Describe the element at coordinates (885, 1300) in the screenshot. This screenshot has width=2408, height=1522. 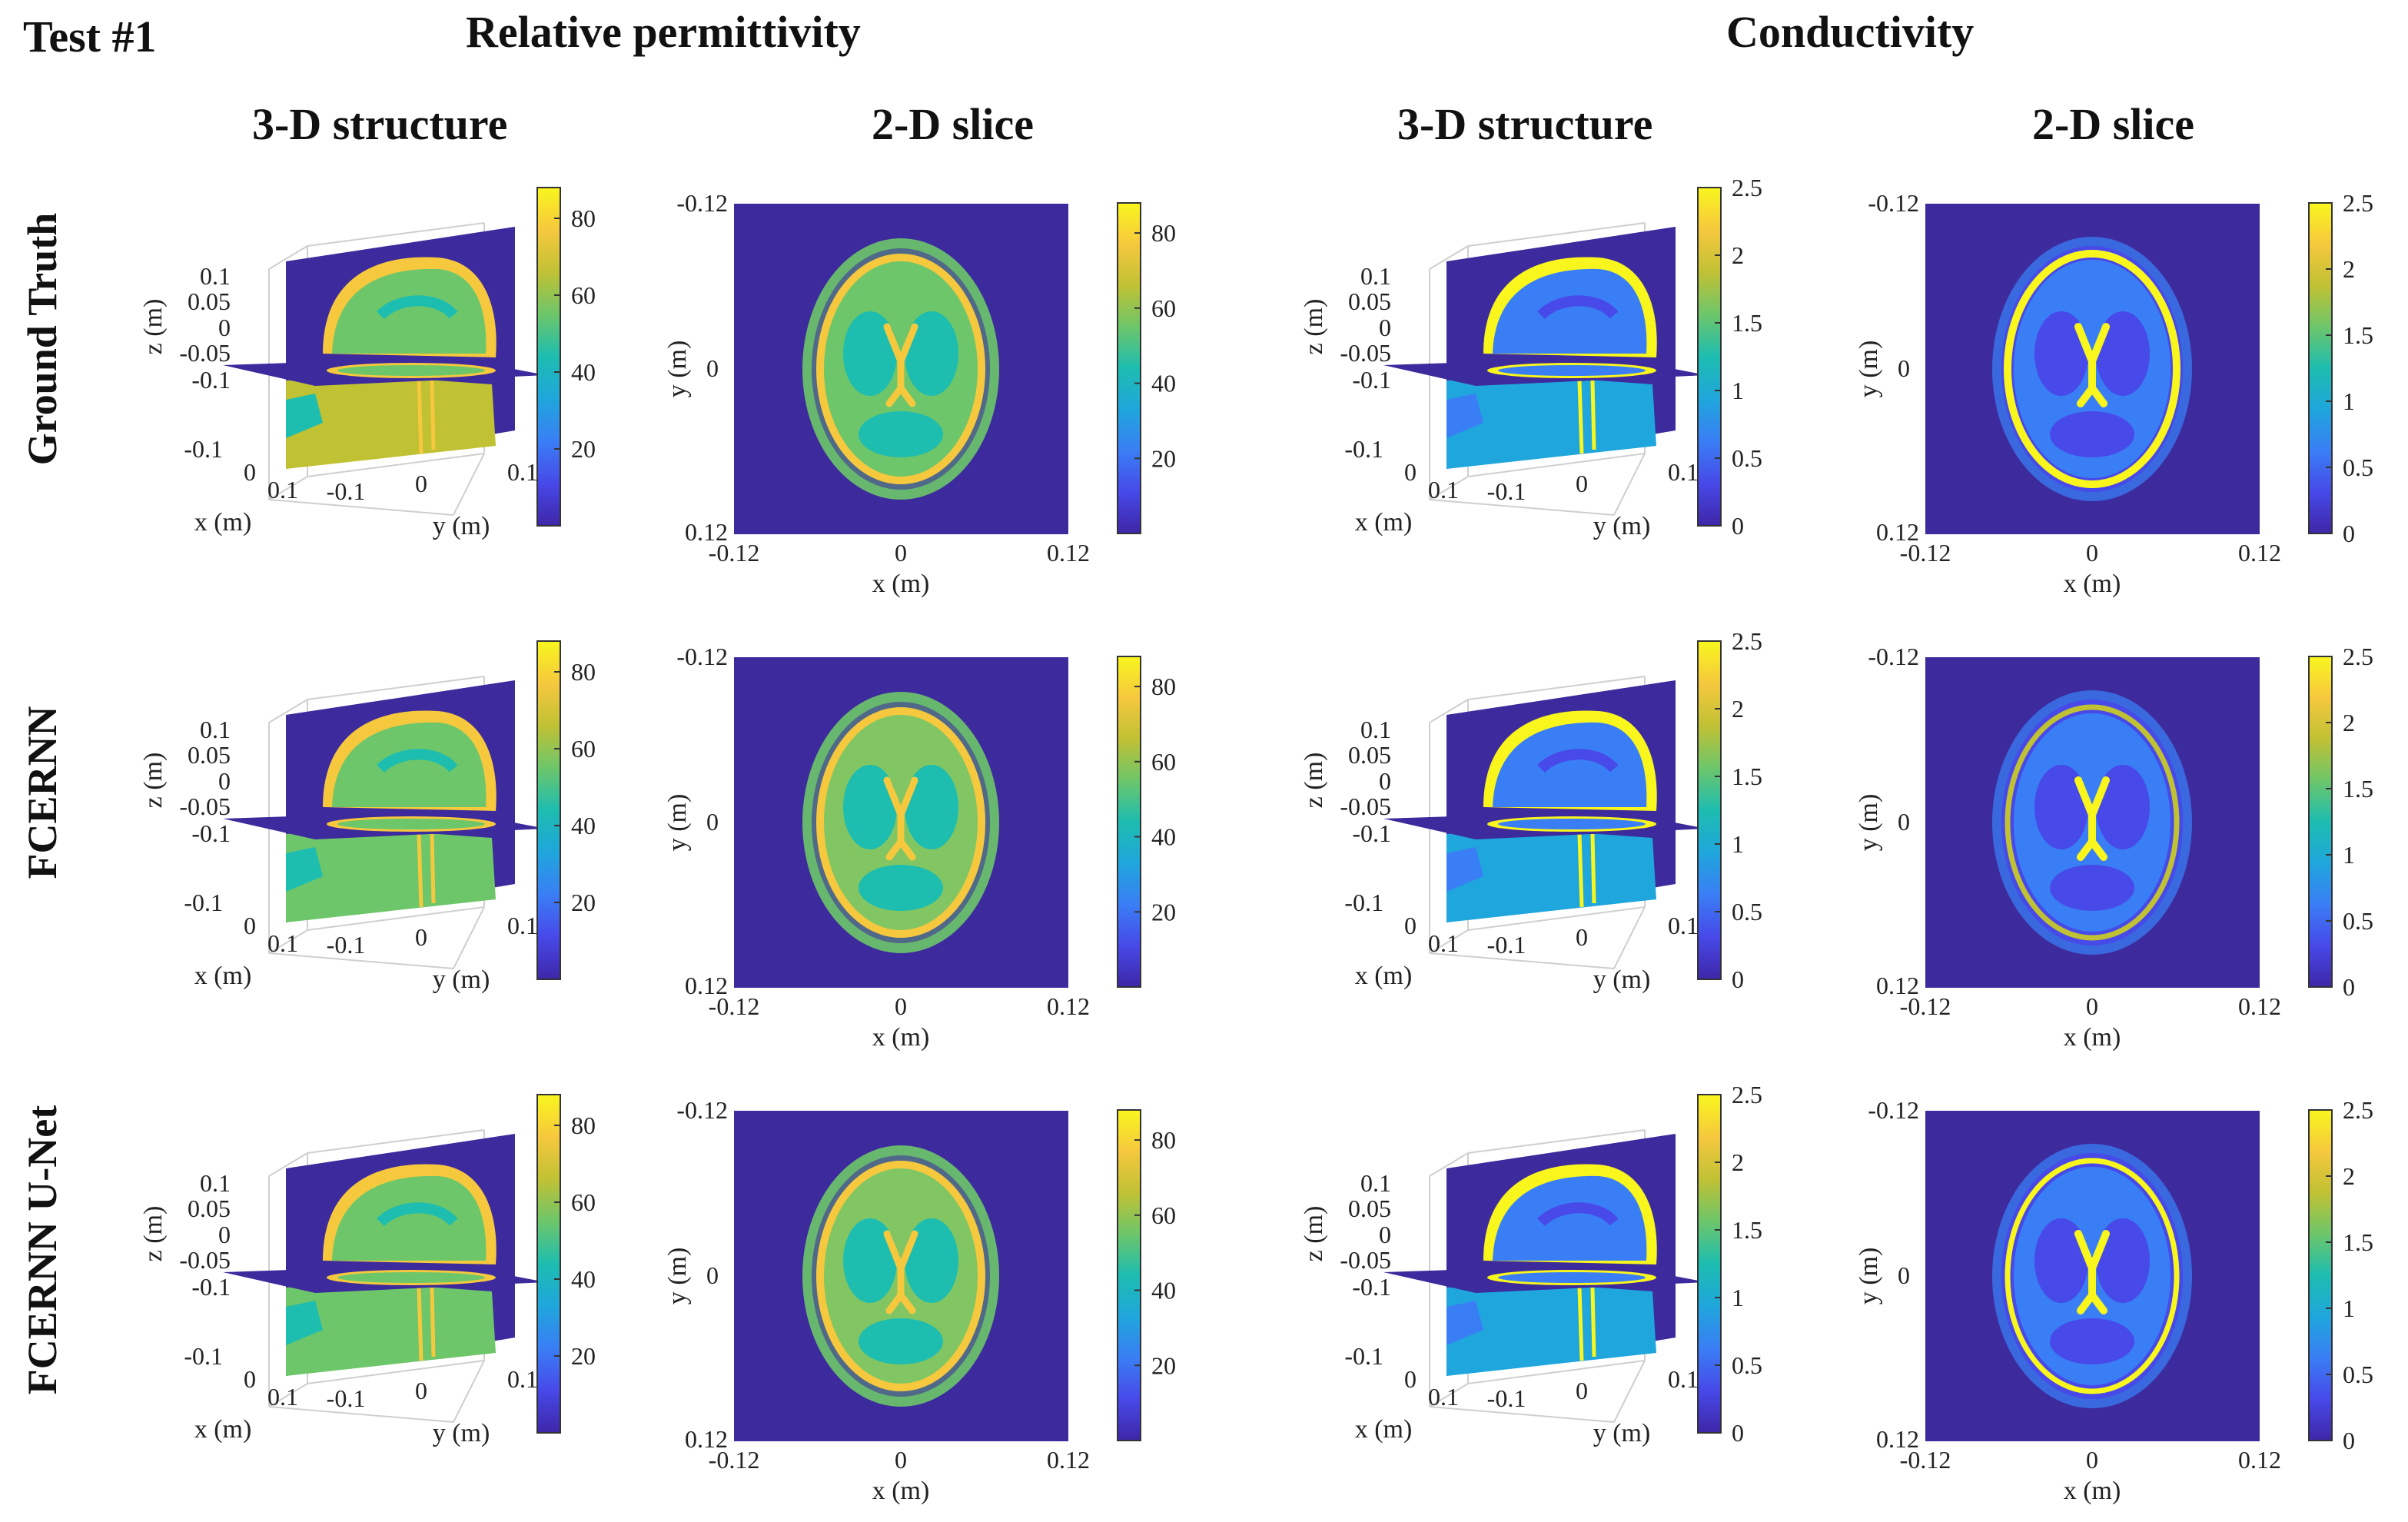
I see `slice-panel-perm-2: -0.12 0 0.12 -0.12 0 0.12 y (m) x (m)` at that location.